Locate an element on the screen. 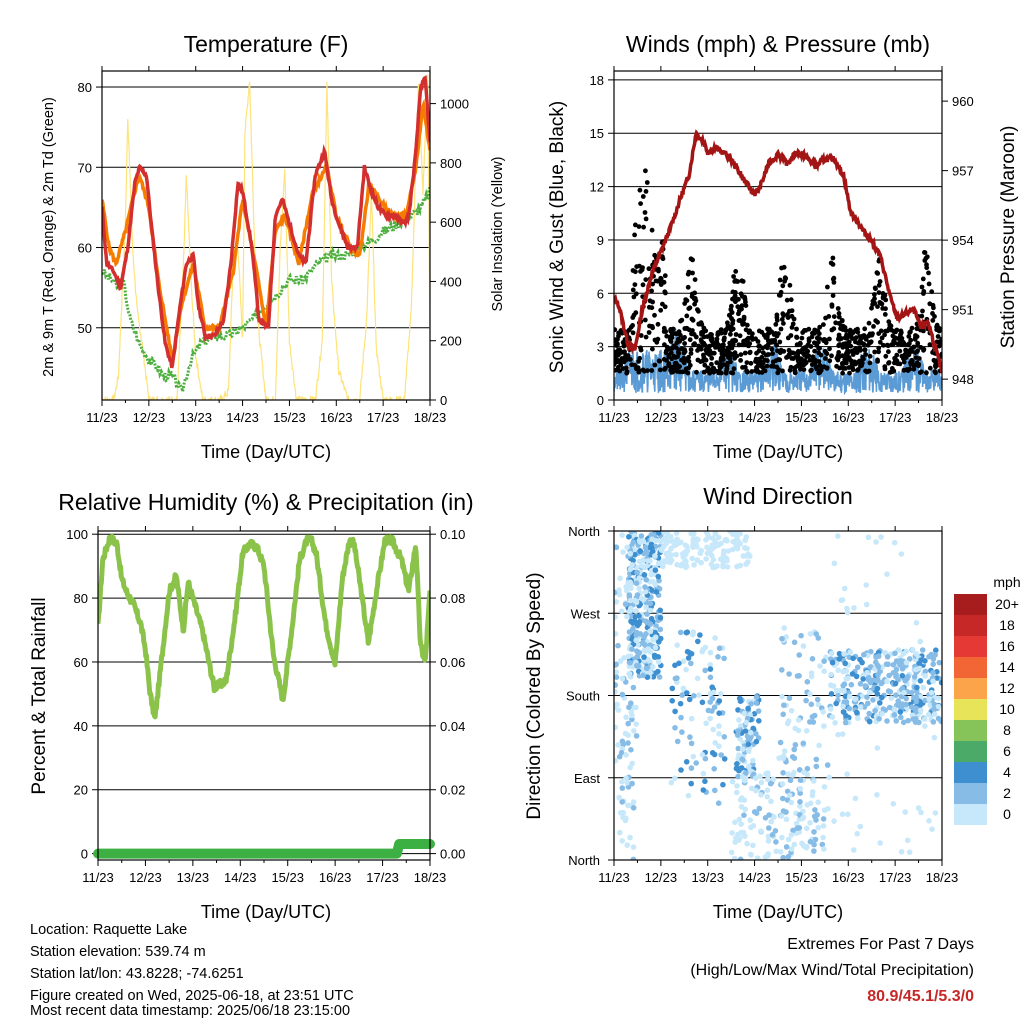  colorbar-label: 12 is located at coordinates (1007, 688).